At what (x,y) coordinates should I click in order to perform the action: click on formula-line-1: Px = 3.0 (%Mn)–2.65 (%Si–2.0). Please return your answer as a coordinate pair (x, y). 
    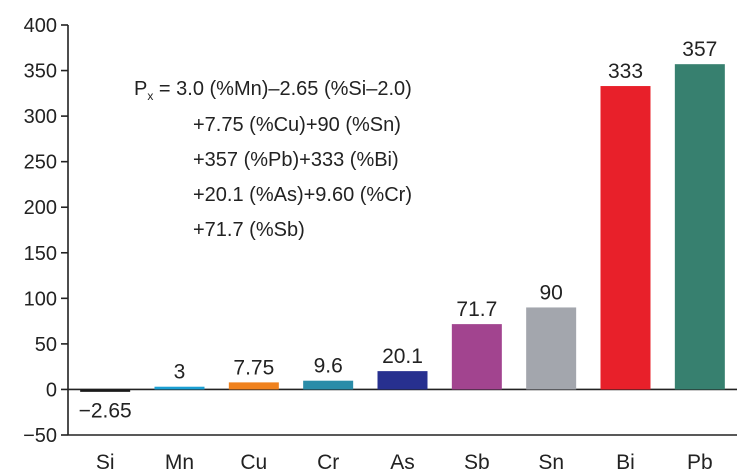
    Looking at the image, I should click on (273, 90).